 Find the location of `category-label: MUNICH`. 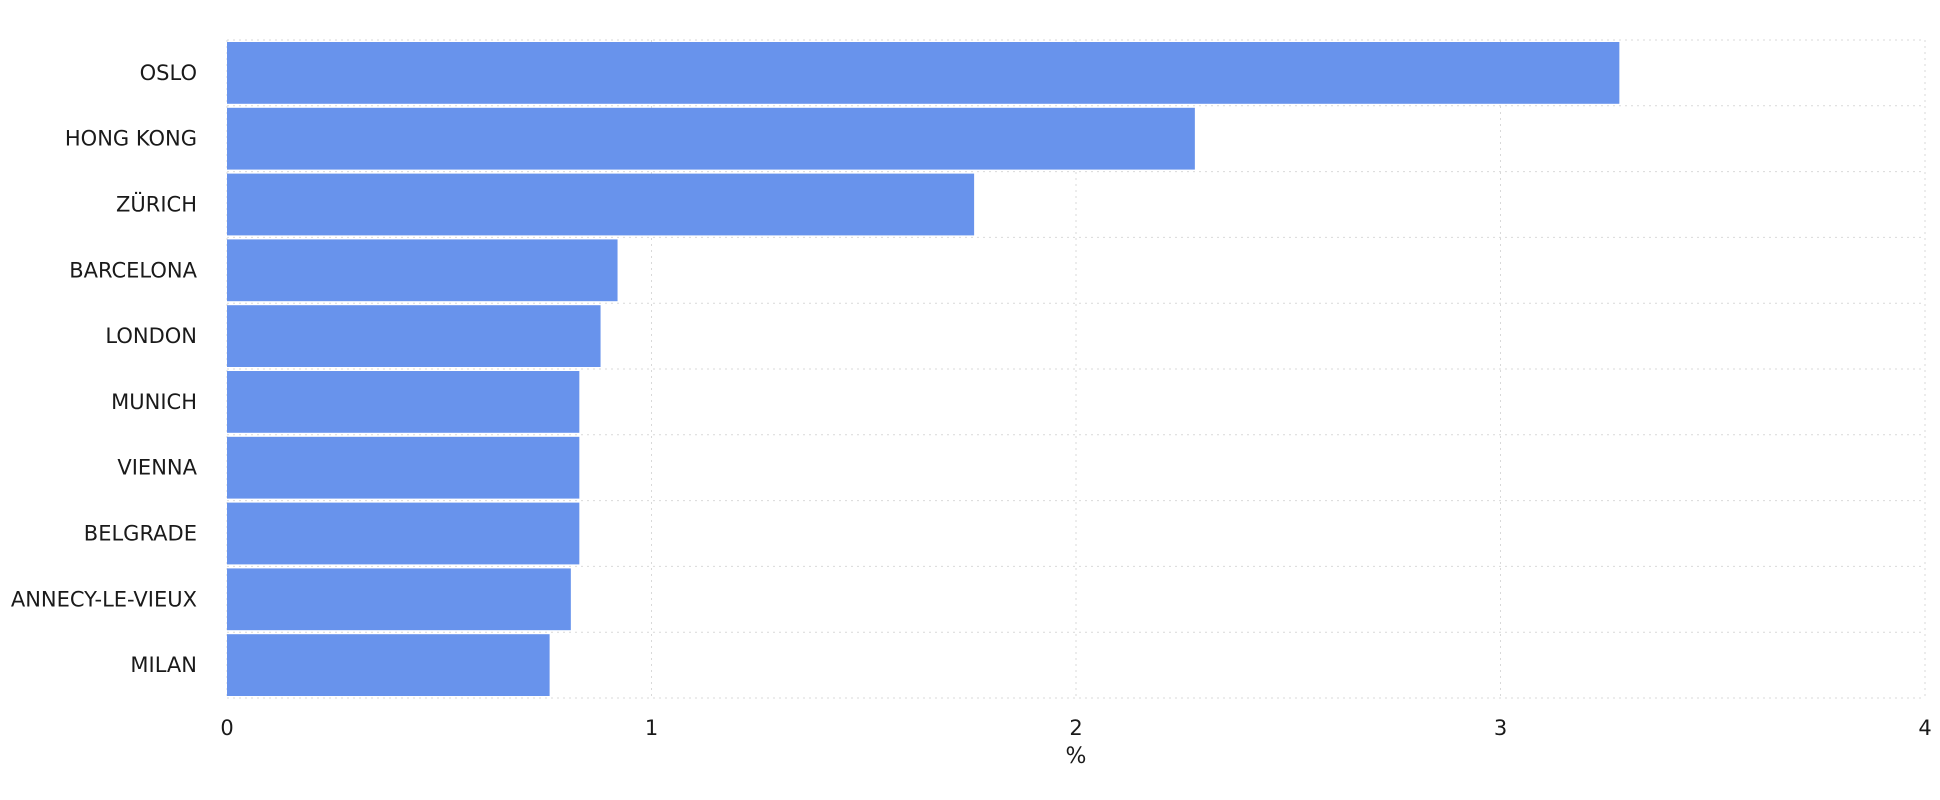

category-label: MUNICH is located at coordinates (154, 402).